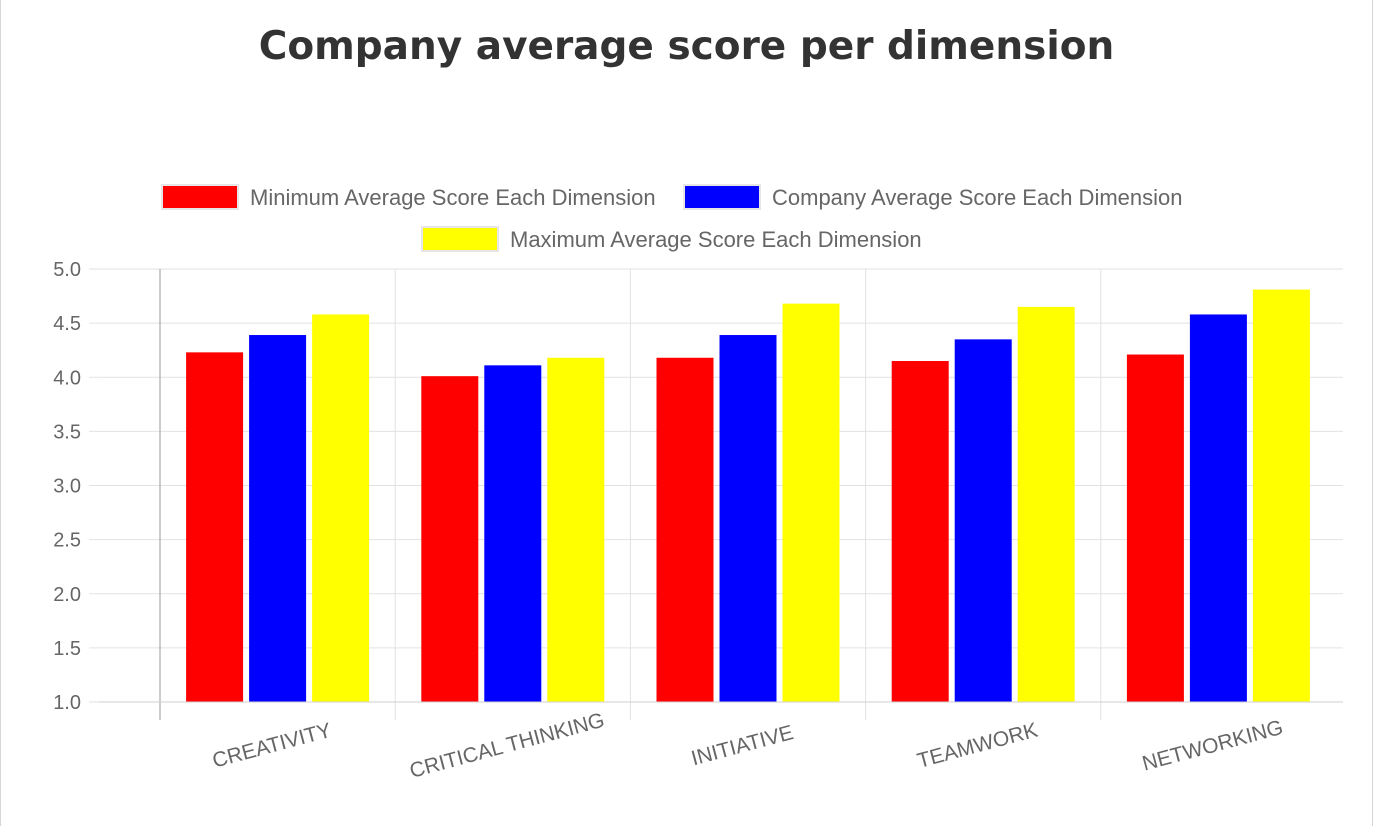 This screenshot has width=1375, height=826. Describe the element at coordinates (1046, 504) in the screenshot. I see `bar-teamwork-maximum` at that location.